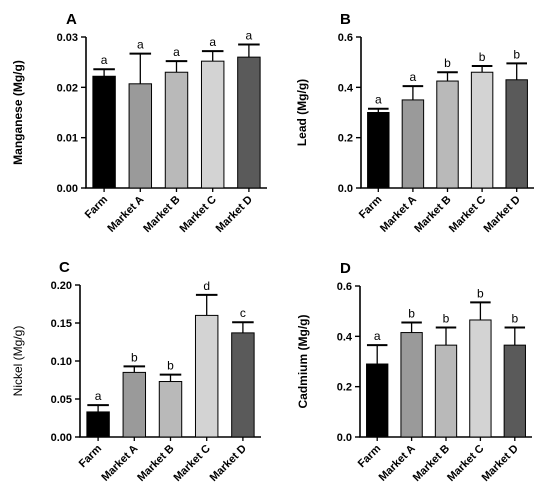 The width and height of the screenshot is (552, 504). What do you see at coordinates (243, 313) in the screenshot?
I see `significance-label: c` at bounding box center [243, 313].